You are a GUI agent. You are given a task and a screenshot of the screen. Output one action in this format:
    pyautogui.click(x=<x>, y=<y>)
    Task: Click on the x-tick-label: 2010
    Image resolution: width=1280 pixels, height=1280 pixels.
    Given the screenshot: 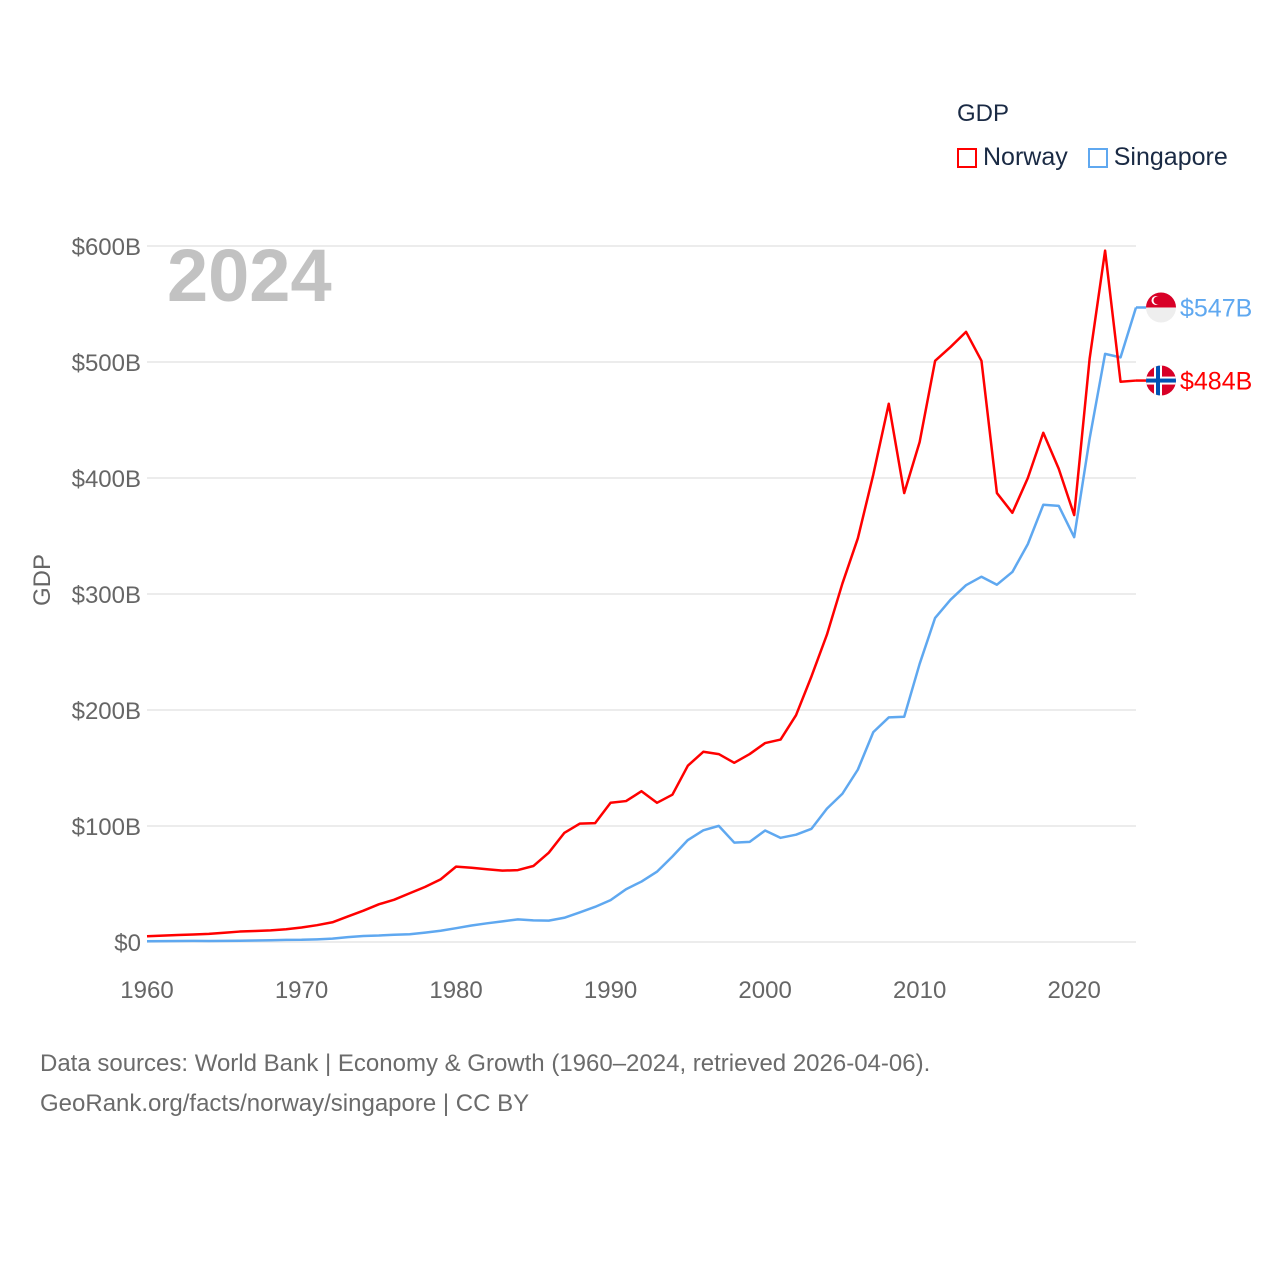 What is the action you would take?
    pyautogui.click(x=919, y=990)
    